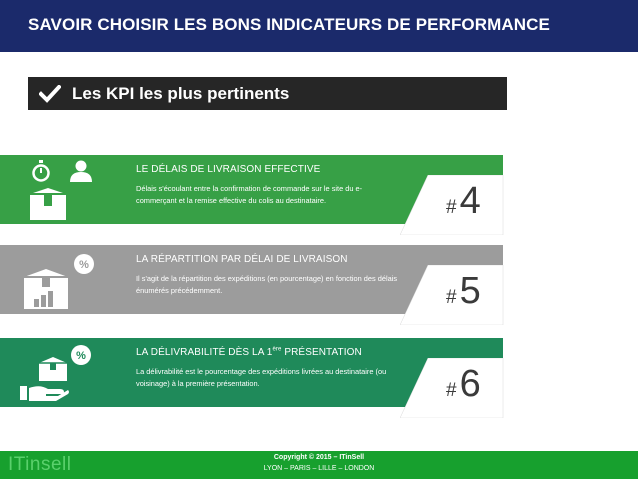 The width and height of the screenshot is (638, 479). I want to click on section-heading-text: Les KPI les plus pertinents, so click(181, 93).